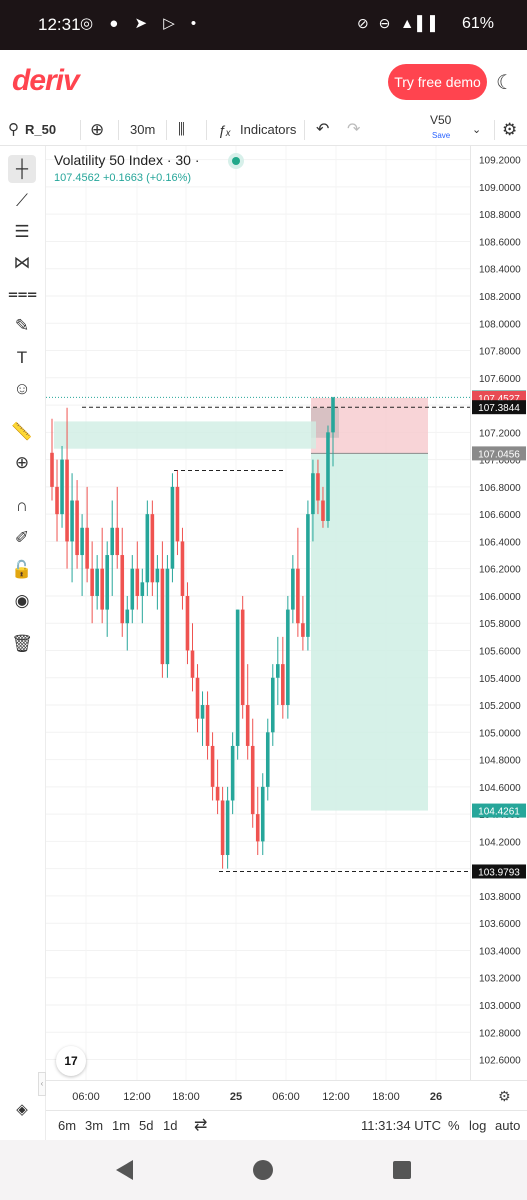  Describe the element at coordinates (505, 83) in the screenshot. I see `dark-mode-icon: ☾` at that location.